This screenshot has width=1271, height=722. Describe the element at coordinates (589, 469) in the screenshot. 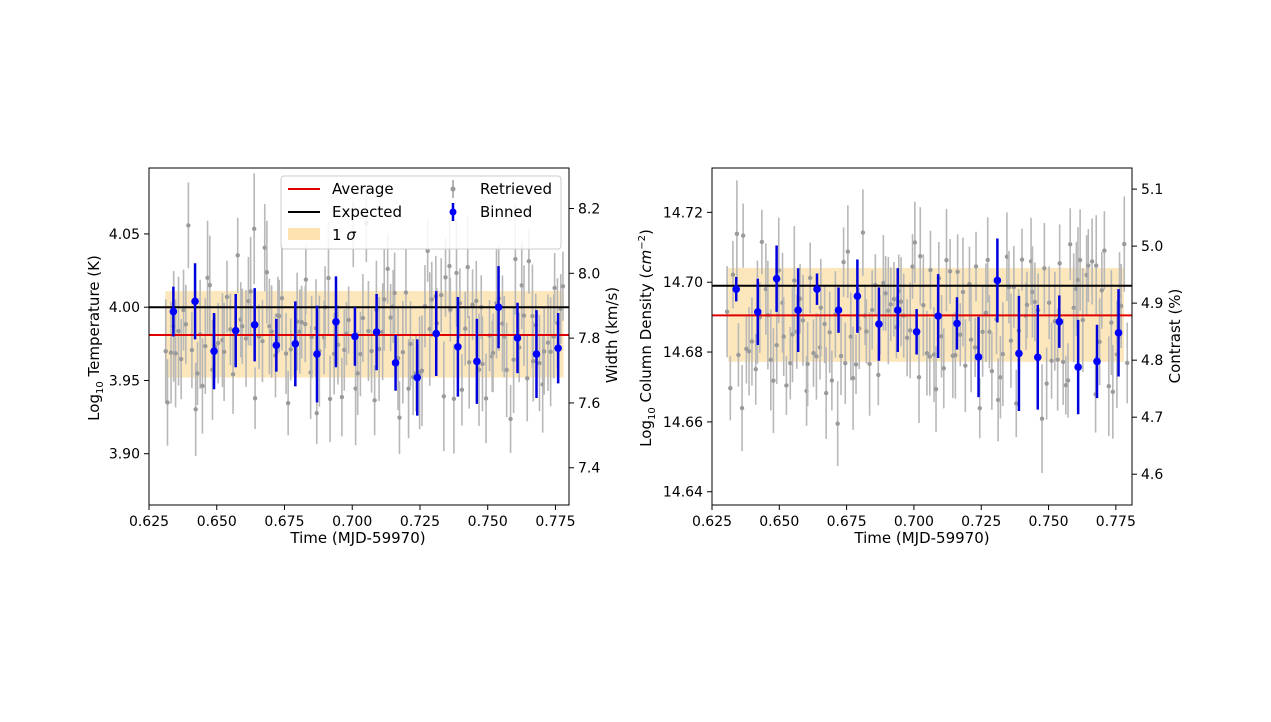

I see `y2-tick-label: 7.4` at that location.